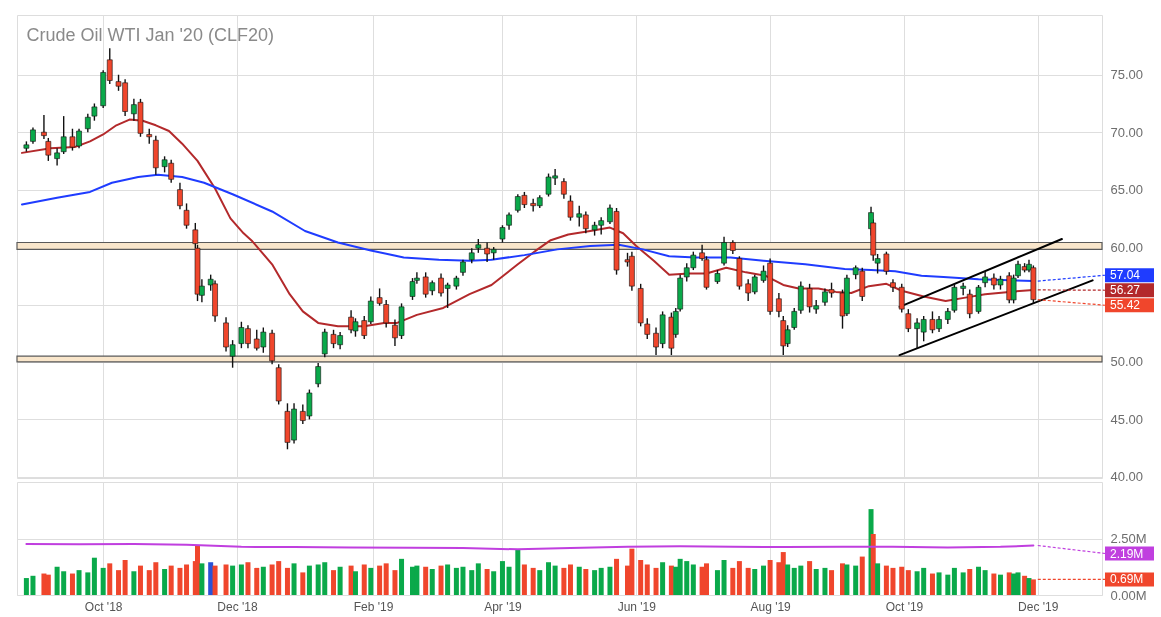 This screenshot has height=617, width=1161. What do you see at coordinates (771, 606) in the screenshot?
I see `x-tick-label: Aug '19` at bounding box center [771, 606].